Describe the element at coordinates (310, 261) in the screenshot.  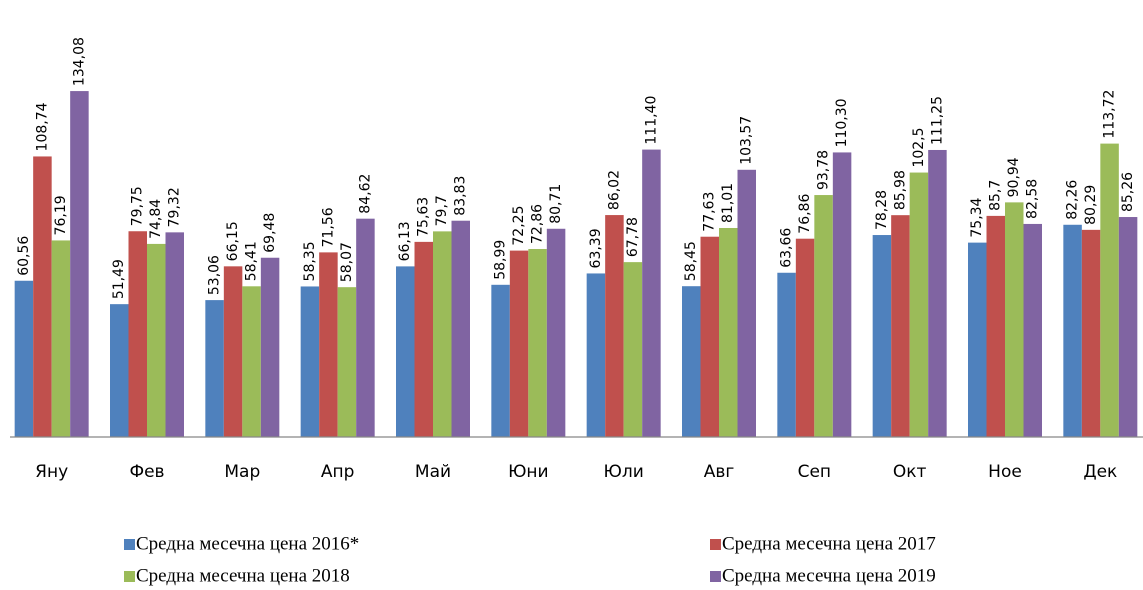
I see `value-label: 58,35` at that location.